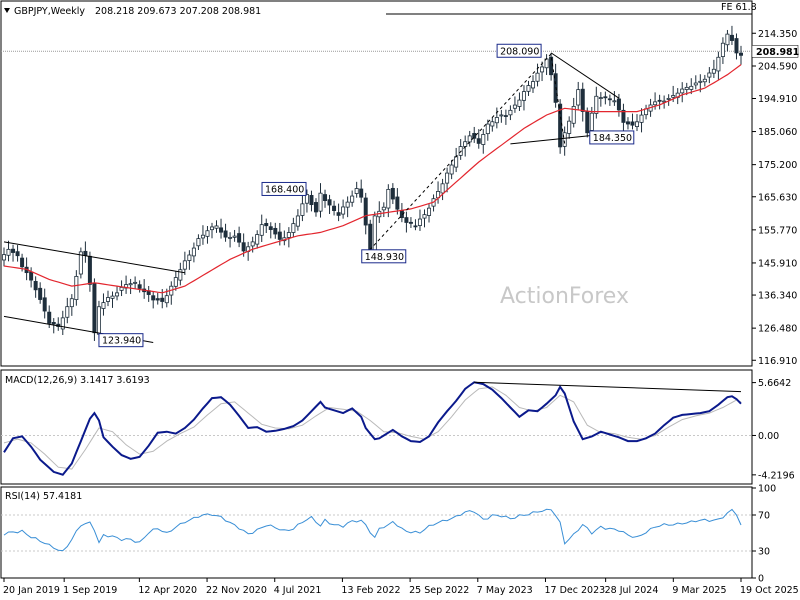 This screenshot has width=800, height=600. Describe the element at coordinates (764, 552) in the screenshot. I see `rsi-tick-label: 30` at that location.